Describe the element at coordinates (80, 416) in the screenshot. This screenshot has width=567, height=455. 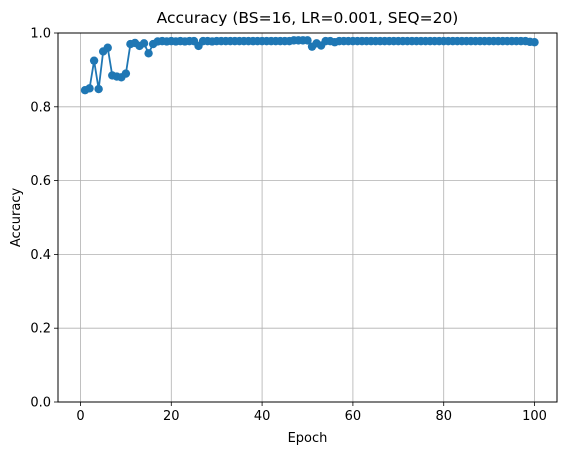
I see `x-tick-label: 0` at that location.